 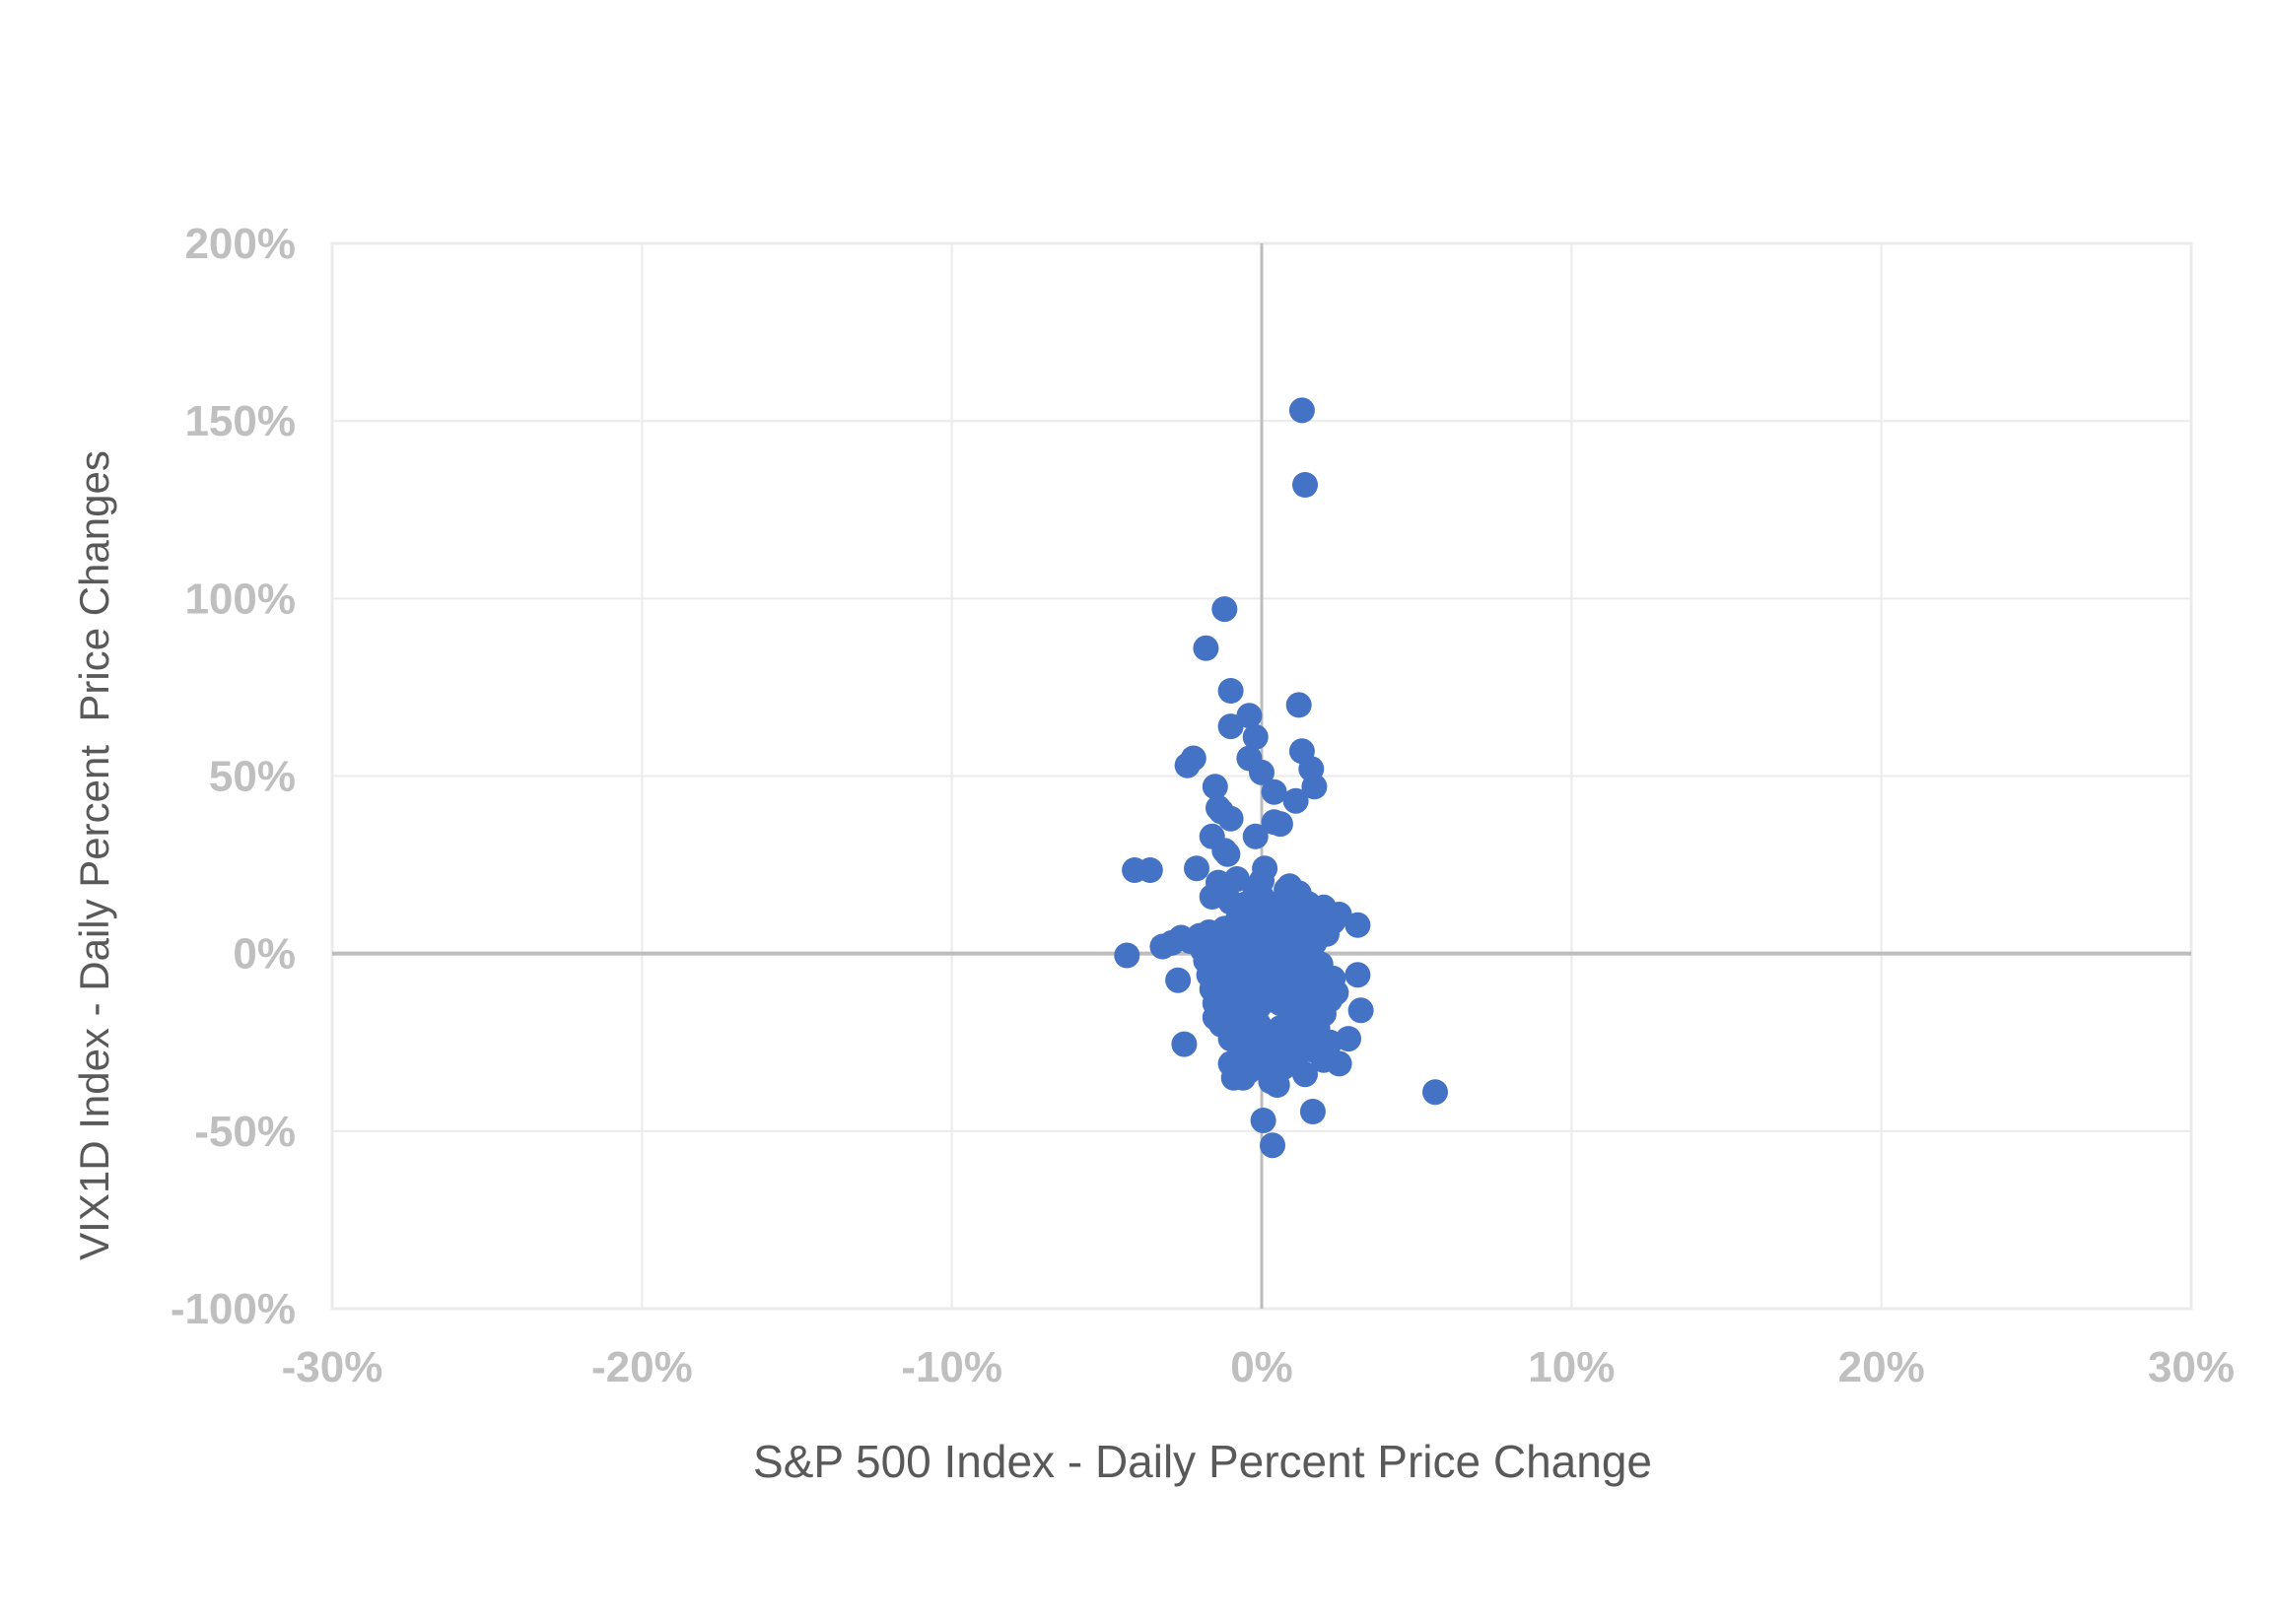 What do you see at coordinates (642, 1367) in the screenshot?
I see `x-tick-label: -20%` at bounding box center [642, 1367].